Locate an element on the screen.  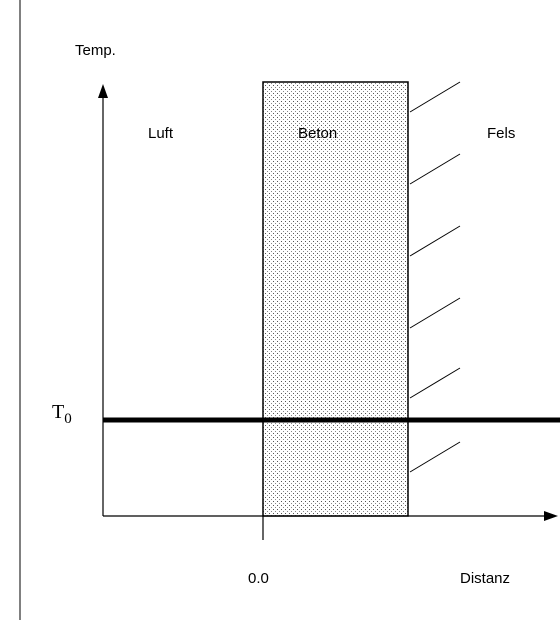
region-label: Fels is located at coordinates (501, 133).